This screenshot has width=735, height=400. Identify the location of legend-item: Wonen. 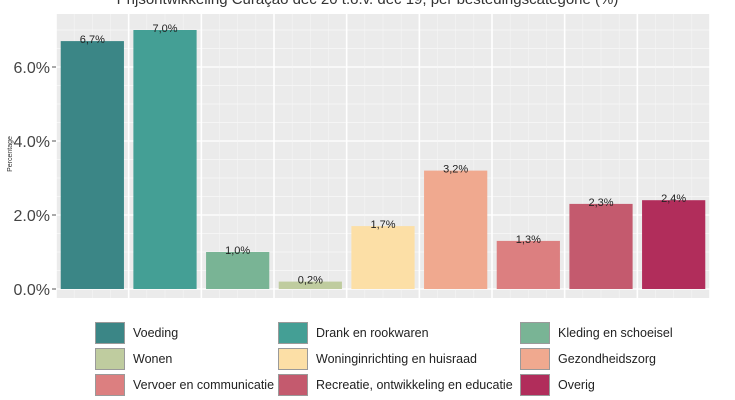
(133, 359).